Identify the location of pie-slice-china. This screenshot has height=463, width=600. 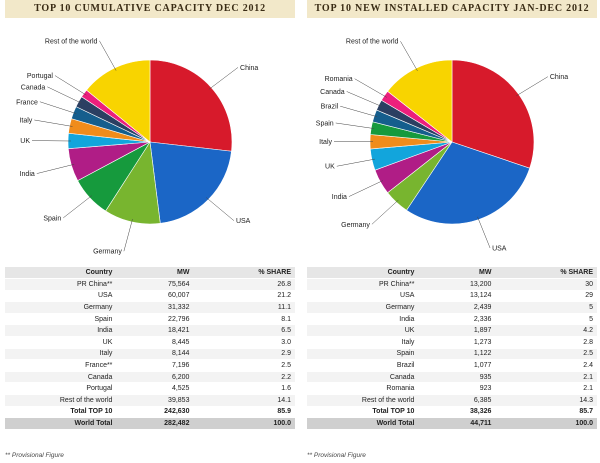
(191, 105).